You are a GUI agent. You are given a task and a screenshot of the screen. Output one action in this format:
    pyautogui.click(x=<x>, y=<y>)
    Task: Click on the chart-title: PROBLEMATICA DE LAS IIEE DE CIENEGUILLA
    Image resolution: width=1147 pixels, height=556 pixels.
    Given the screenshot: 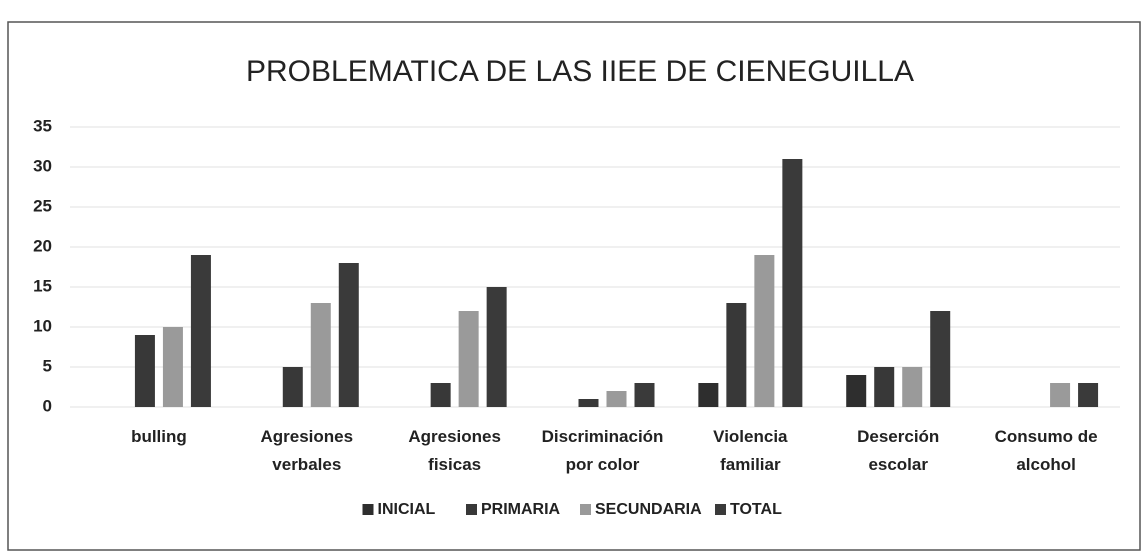 What is the action you would take?
    pyautogui.click(x=580, y=71)
    